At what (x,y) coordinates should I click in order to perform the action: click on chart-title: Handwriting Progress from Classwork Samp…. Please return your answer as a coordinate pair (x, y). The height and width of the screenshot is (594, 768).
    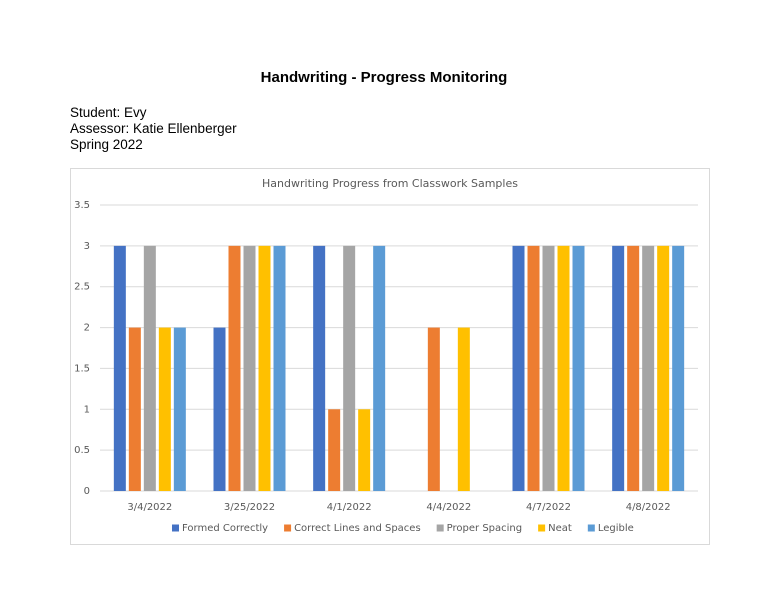
    Looking at the image, I should click on (390, 183).